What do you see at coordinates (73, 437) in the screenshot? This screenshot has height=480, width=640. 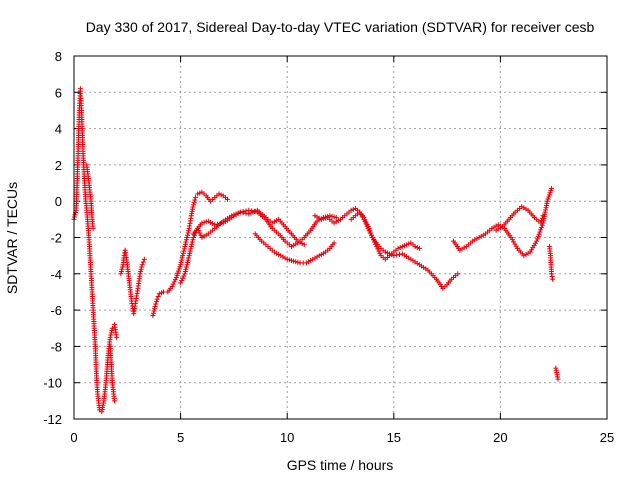 I see `x-tick-label: 0` at bounding box center [73, 437].